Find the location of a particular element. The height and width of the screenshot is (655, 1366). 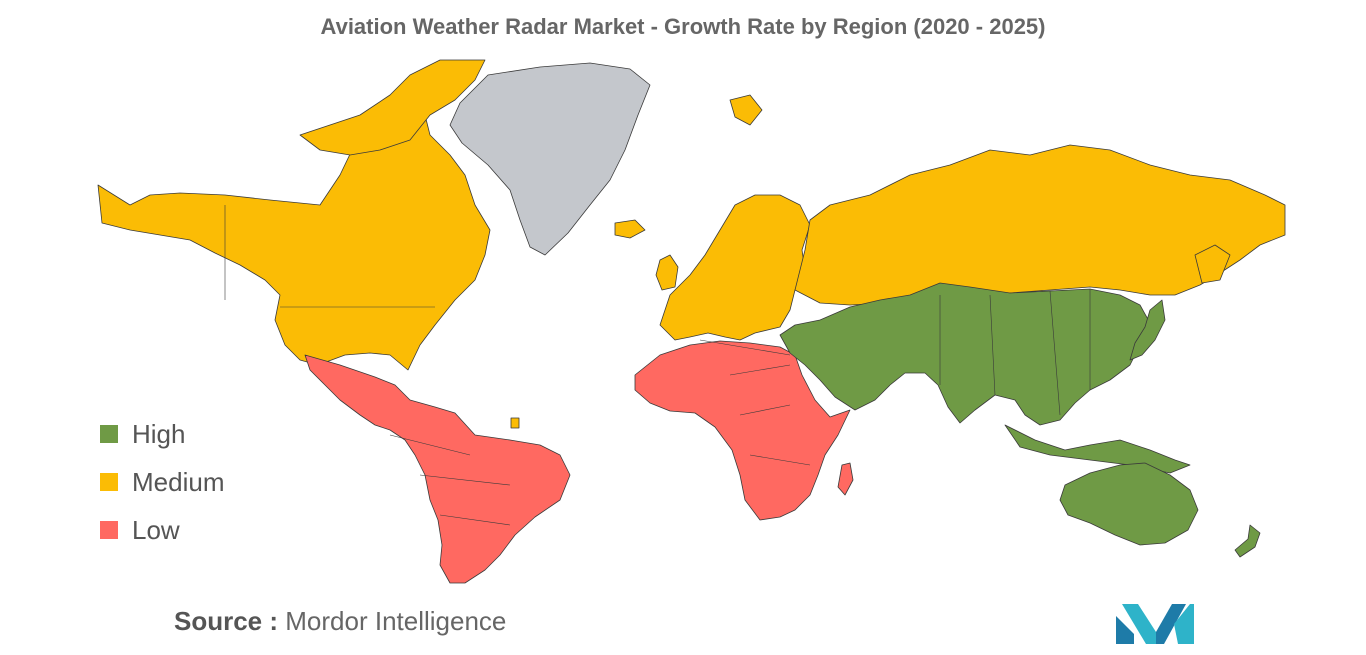

iceland-region is located at coordinates (630, 229).